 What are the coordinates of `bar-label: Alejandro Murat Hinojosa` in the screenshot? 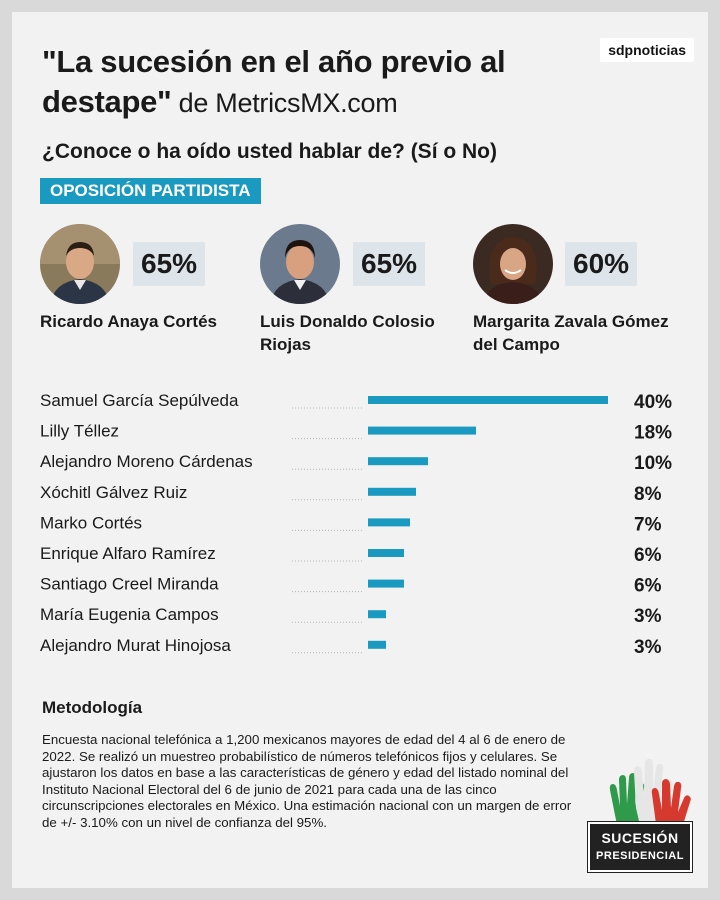 It's located at (135, 645).